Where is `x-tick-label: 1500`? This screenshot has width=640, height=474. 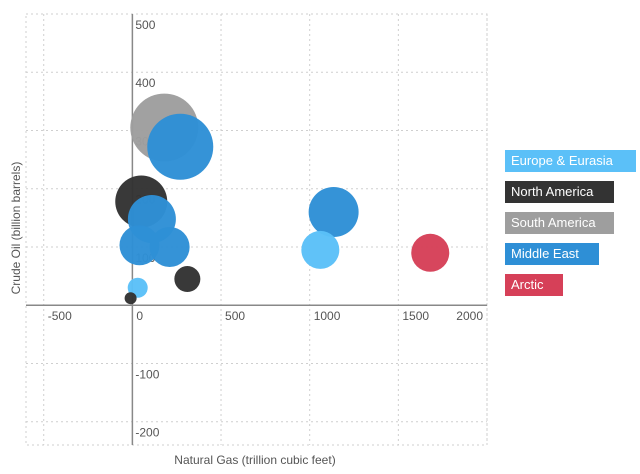
x-tick-label: 1500 is located at coordinates (415, 316).